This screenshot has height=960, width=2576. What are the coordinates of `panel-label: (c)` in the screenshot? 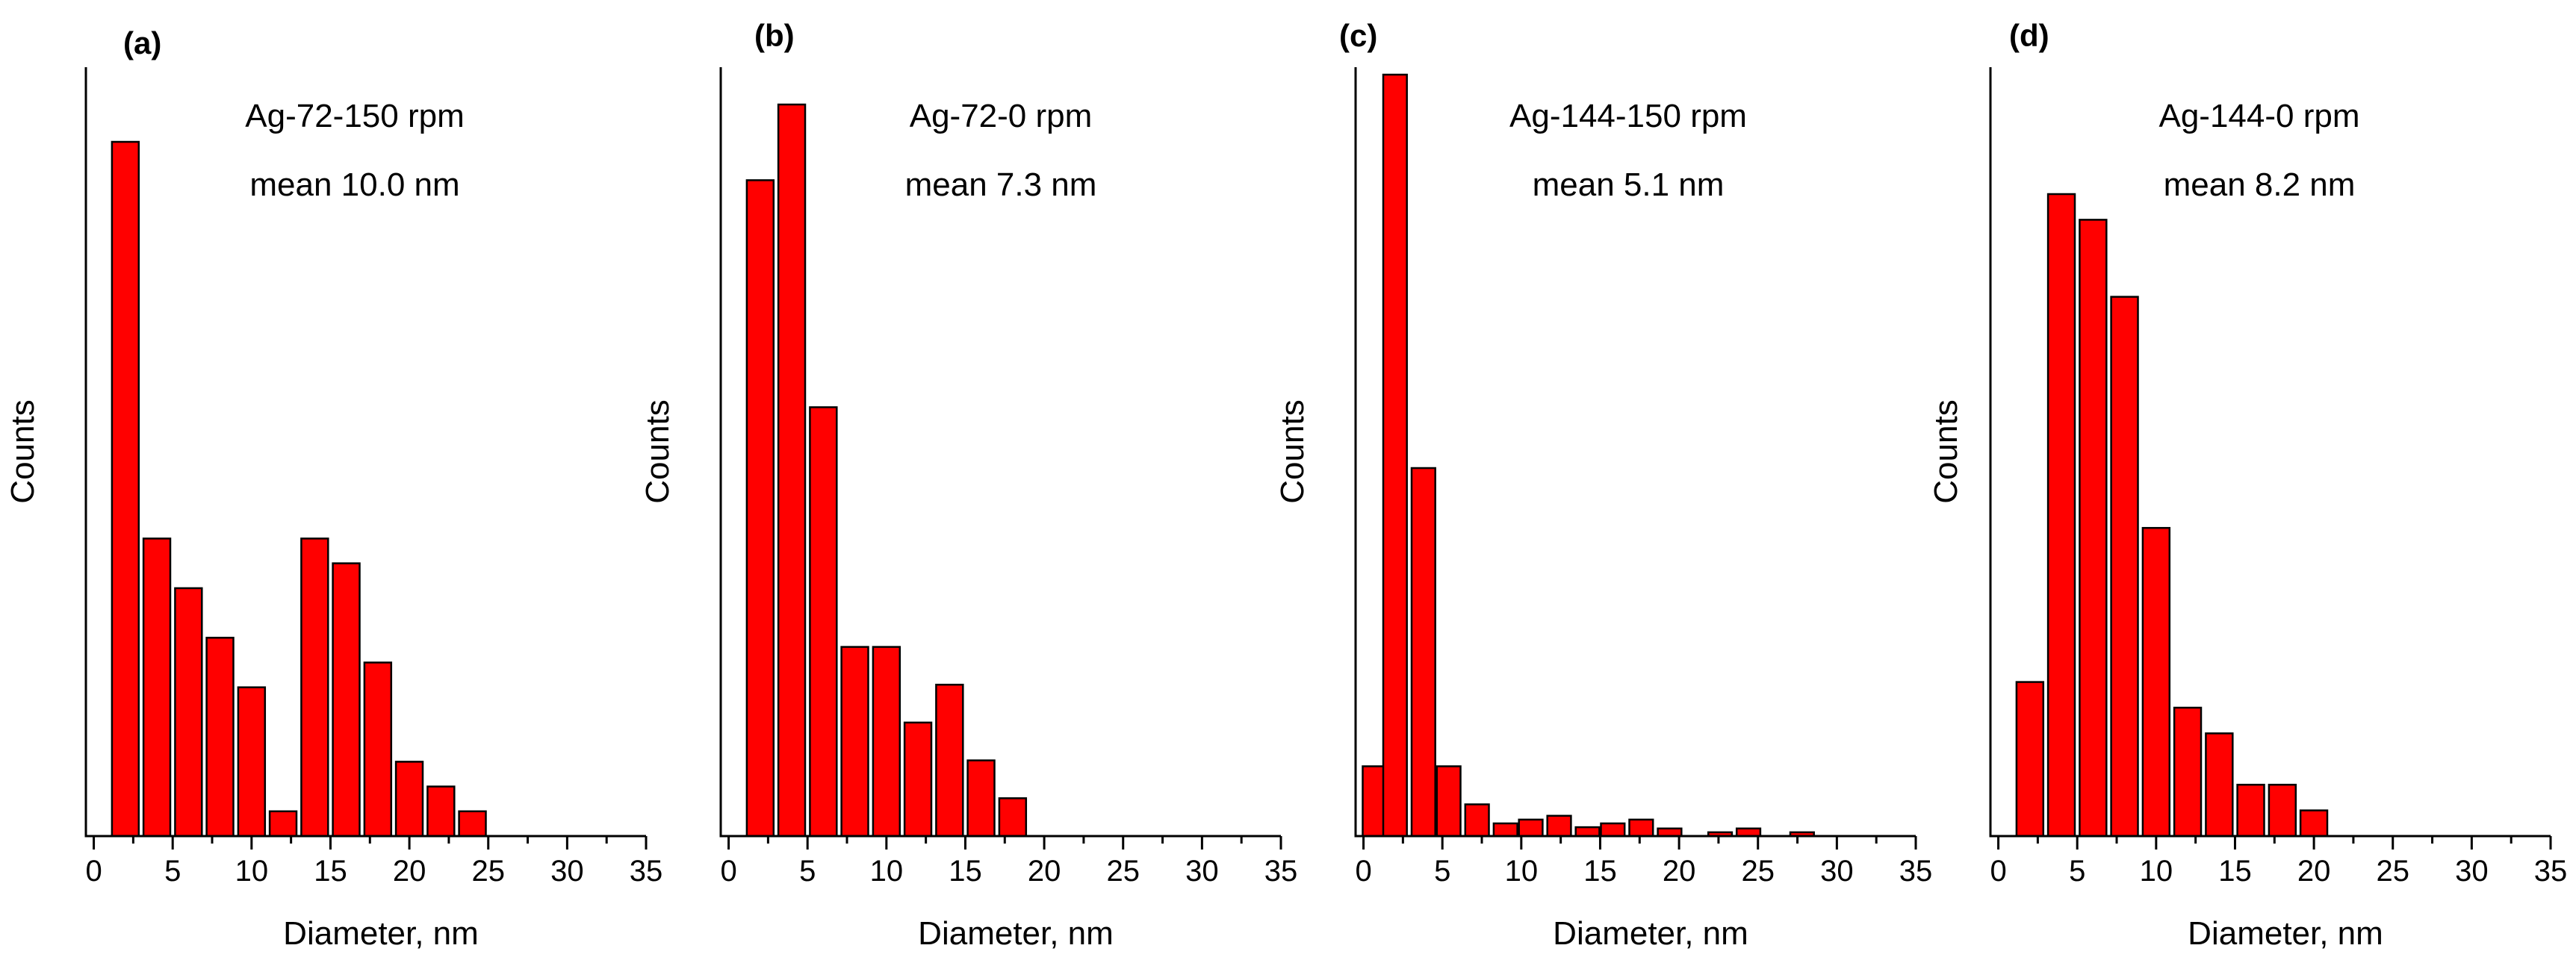 It's located at (1358, 35).